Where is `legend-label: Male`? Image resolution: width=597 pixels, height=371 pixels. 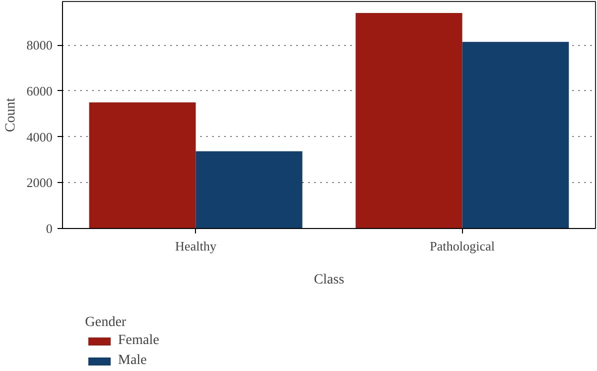 legend-label: Male is located at coordinates (132, 361).